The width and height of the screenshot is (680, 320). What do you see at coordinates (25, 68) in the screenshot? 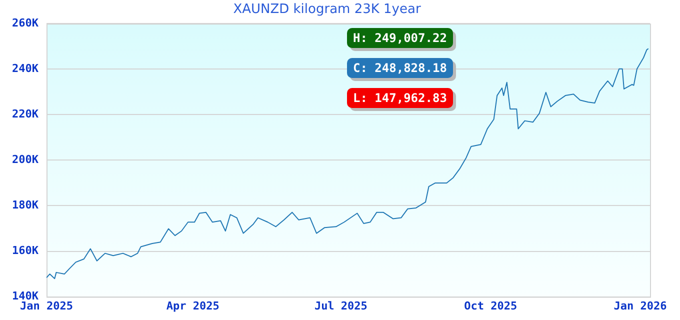
I see `y-tick-label: 240K` at bounding box center [25, 68].